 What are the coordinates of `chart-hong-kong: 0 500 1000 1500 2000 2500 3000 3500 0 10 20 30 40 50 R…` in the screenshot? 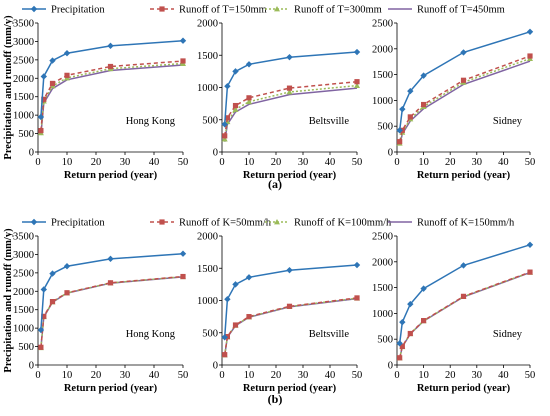 It's located at (95, 98).